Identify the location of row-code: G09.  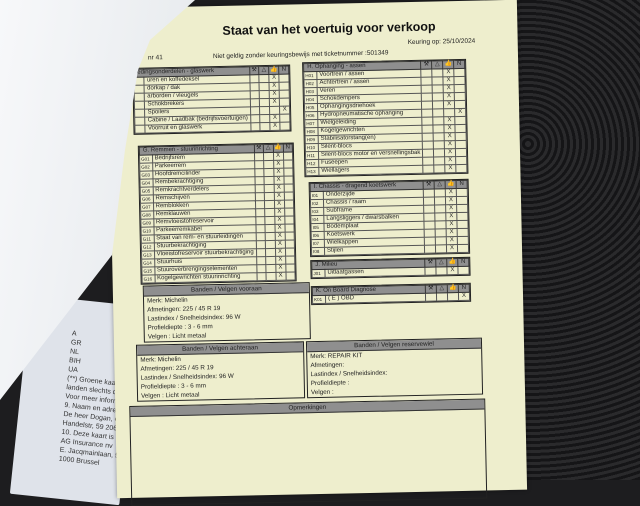
(147, 223).